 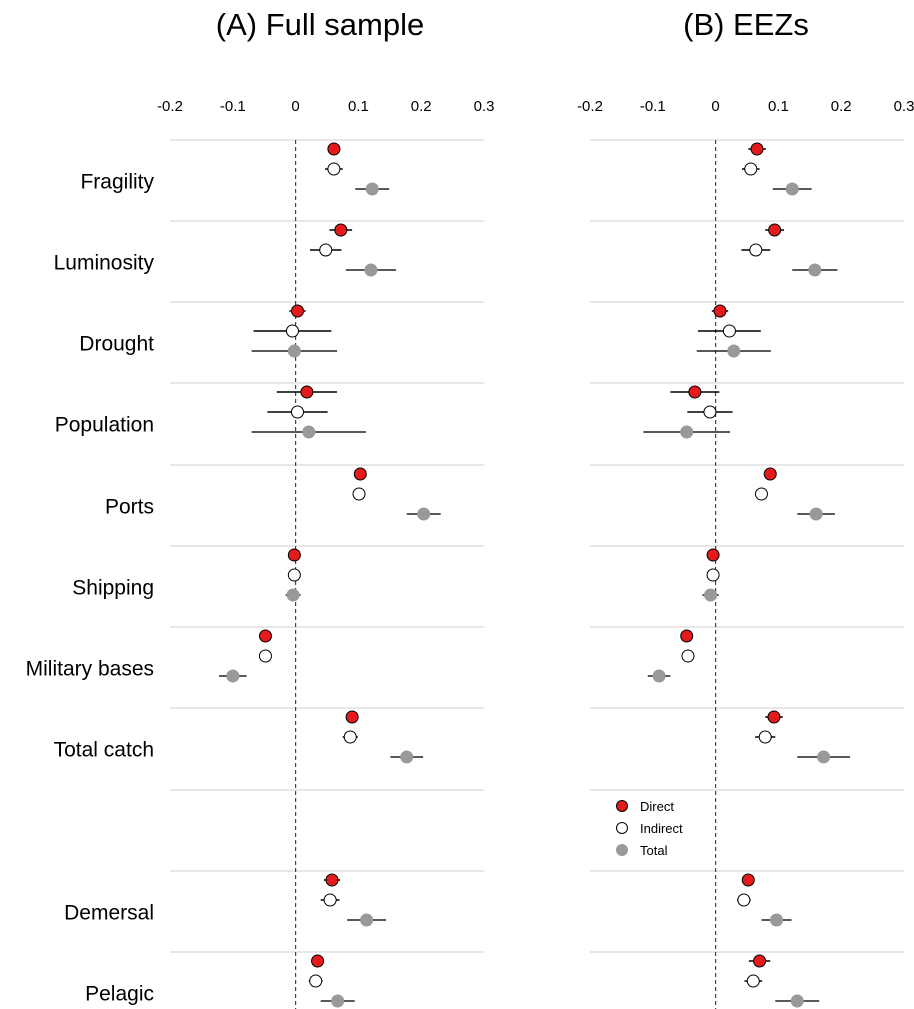 What do you see at coordinates (657, 806) in the screenshot?
I see `legend-label-direct: Direct` at bounding box center [657, 806].